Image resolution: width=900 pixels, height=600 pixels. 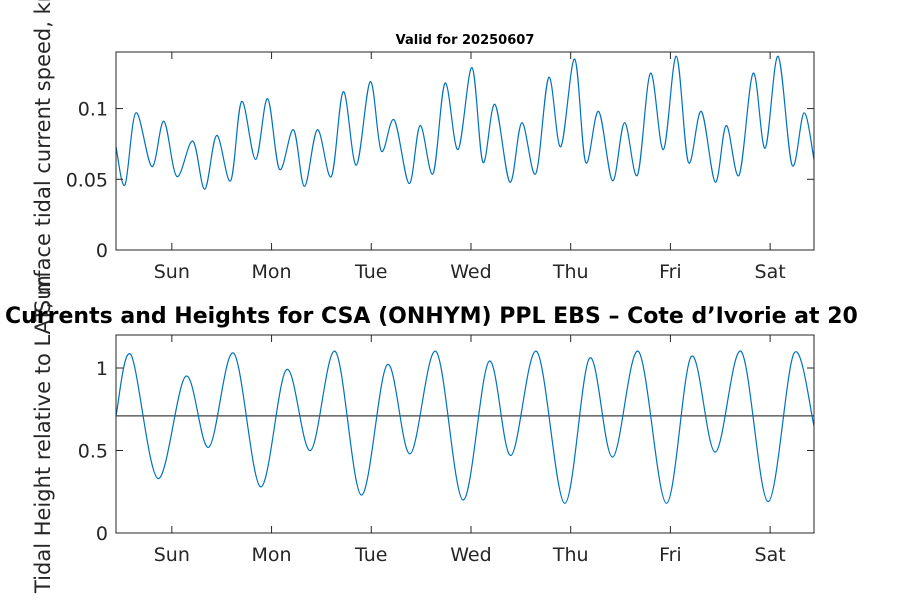 What do you see at coordinates (93, 452) in the screenshot?
I see `height-ytick-label: 0.5` at bounding box center [93, 452].